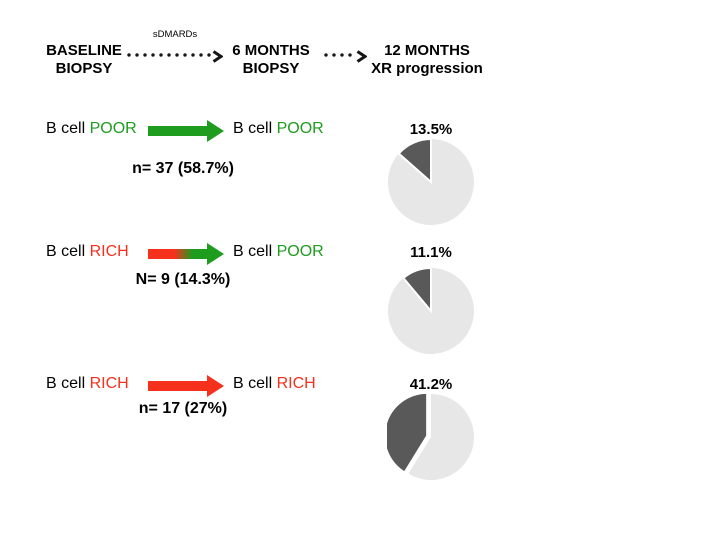  I want to click on row1-baseline-label: B cell POOR, so click(91, 129).